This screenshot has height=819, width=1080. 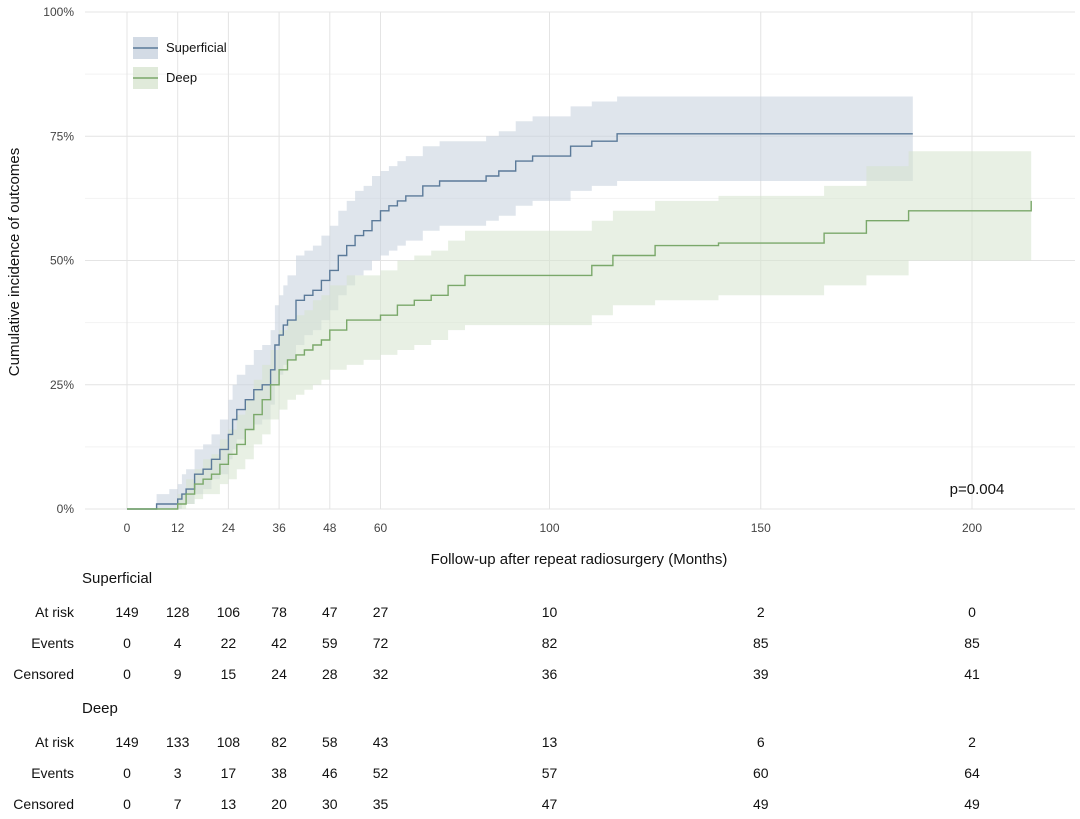 What do you see at coordinates (330, 804) in the screenshot?
I see `risk-cell: 30` at bounding box center [330, 804].